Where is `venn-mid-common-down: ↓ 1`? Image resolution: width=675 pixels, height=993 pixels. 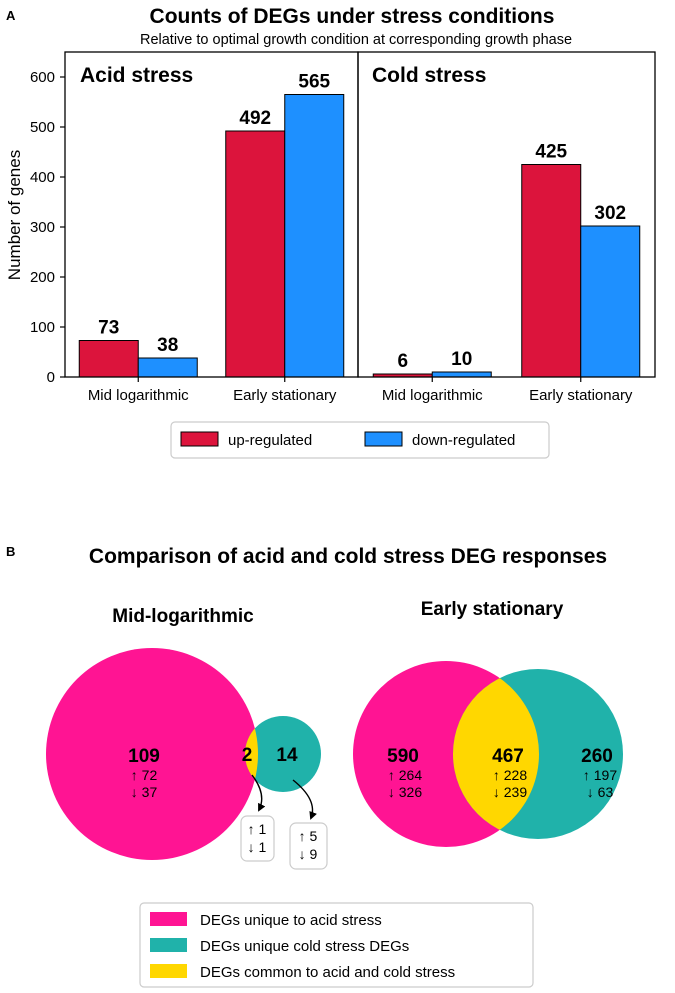 venn-mid-common-down: ↓ 1 is located at coordinates (257, 847).